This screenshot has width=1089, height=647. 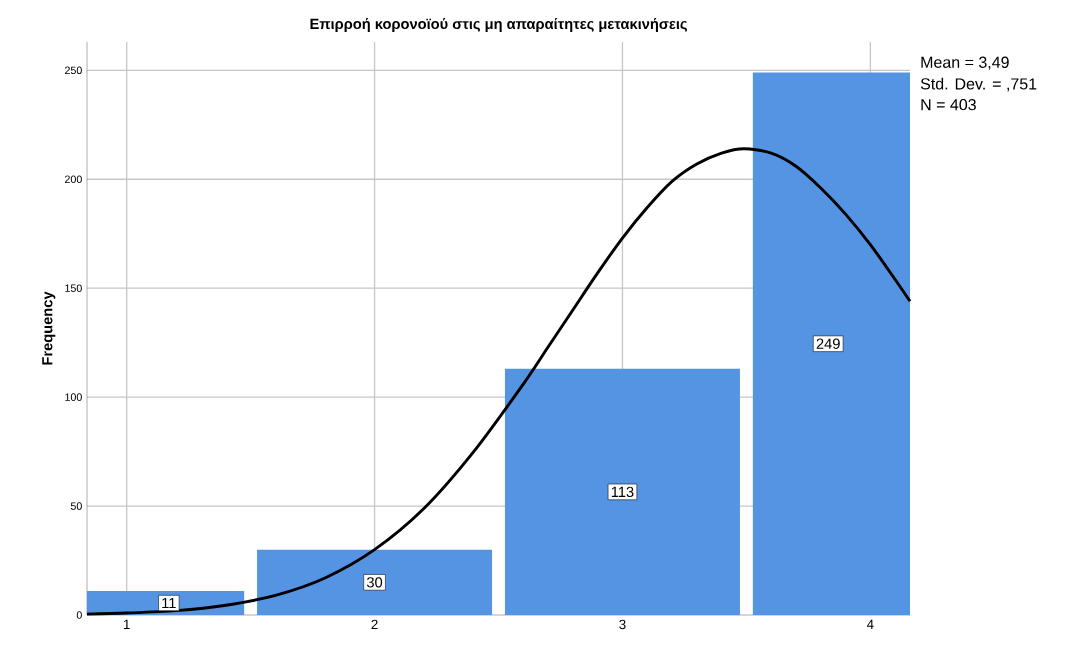 I want to click on data-label: 113, so click(x=622, y=492).